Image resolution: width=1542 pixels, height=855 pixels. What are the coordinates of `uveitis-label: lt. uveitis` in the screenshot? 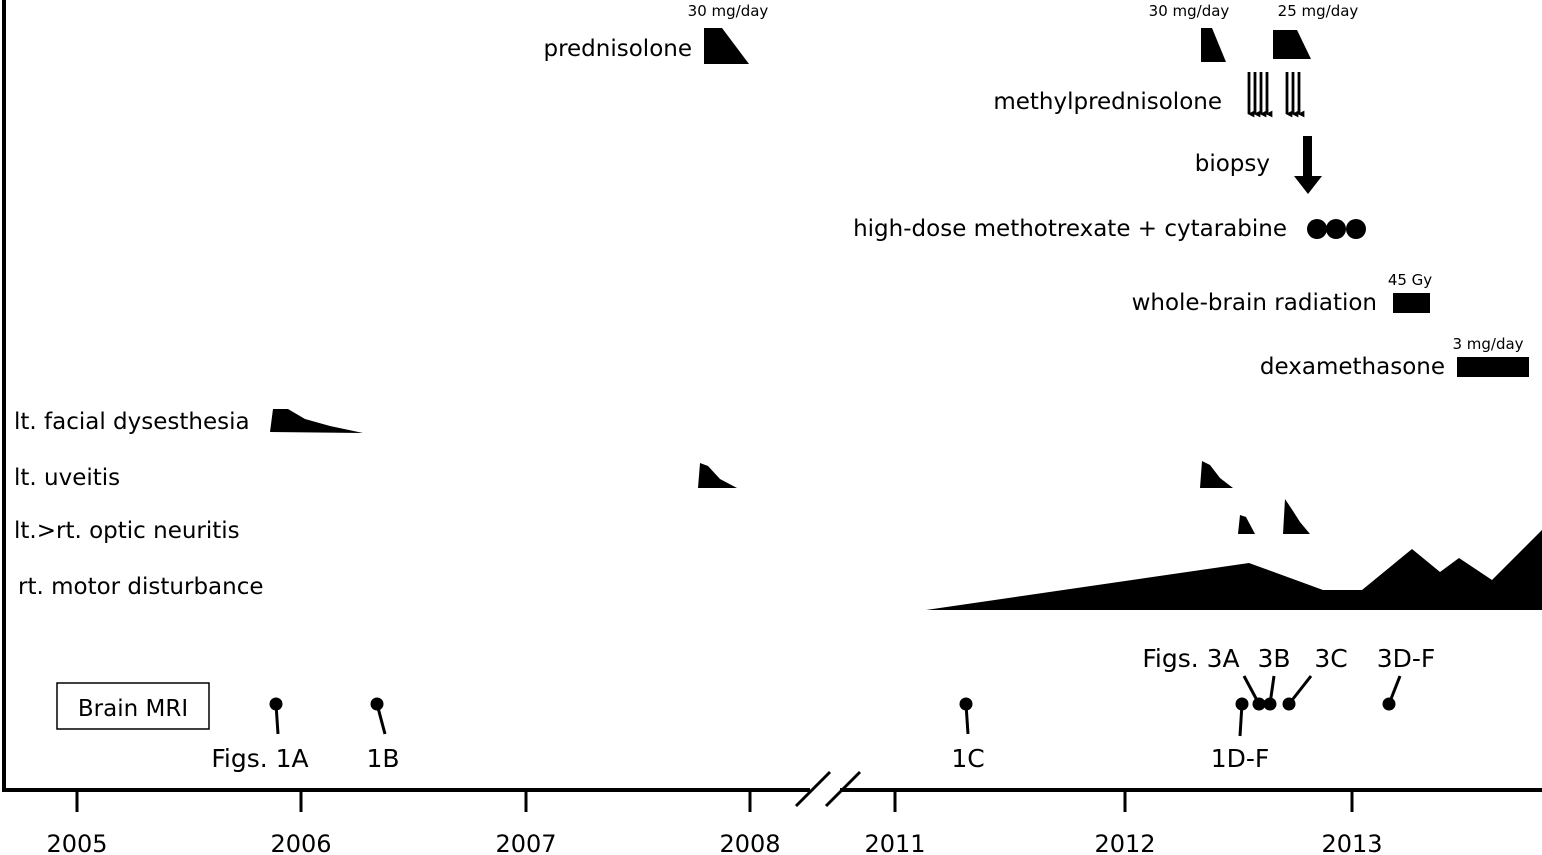 It's located at (67, 478).